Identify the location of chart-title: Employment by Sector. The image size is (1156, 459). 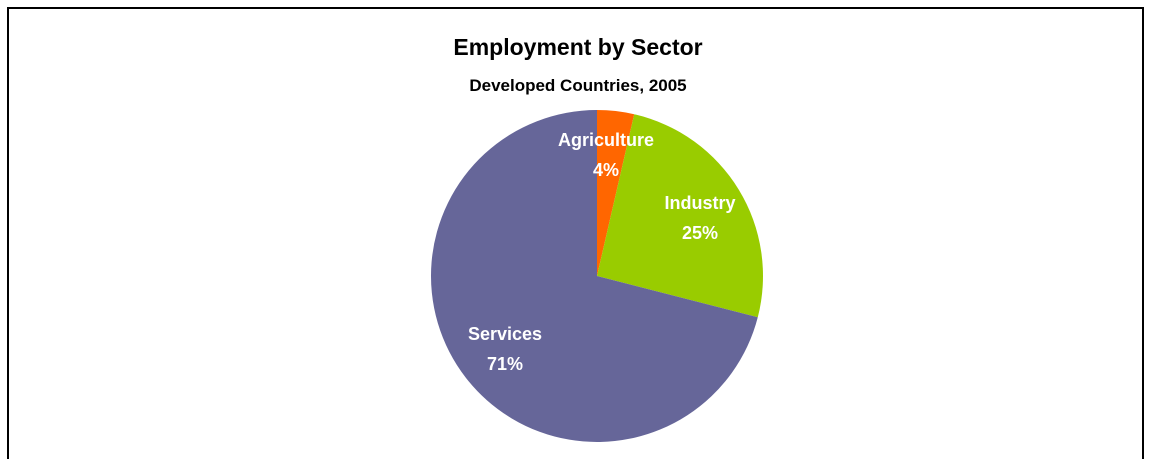
(578, 47).